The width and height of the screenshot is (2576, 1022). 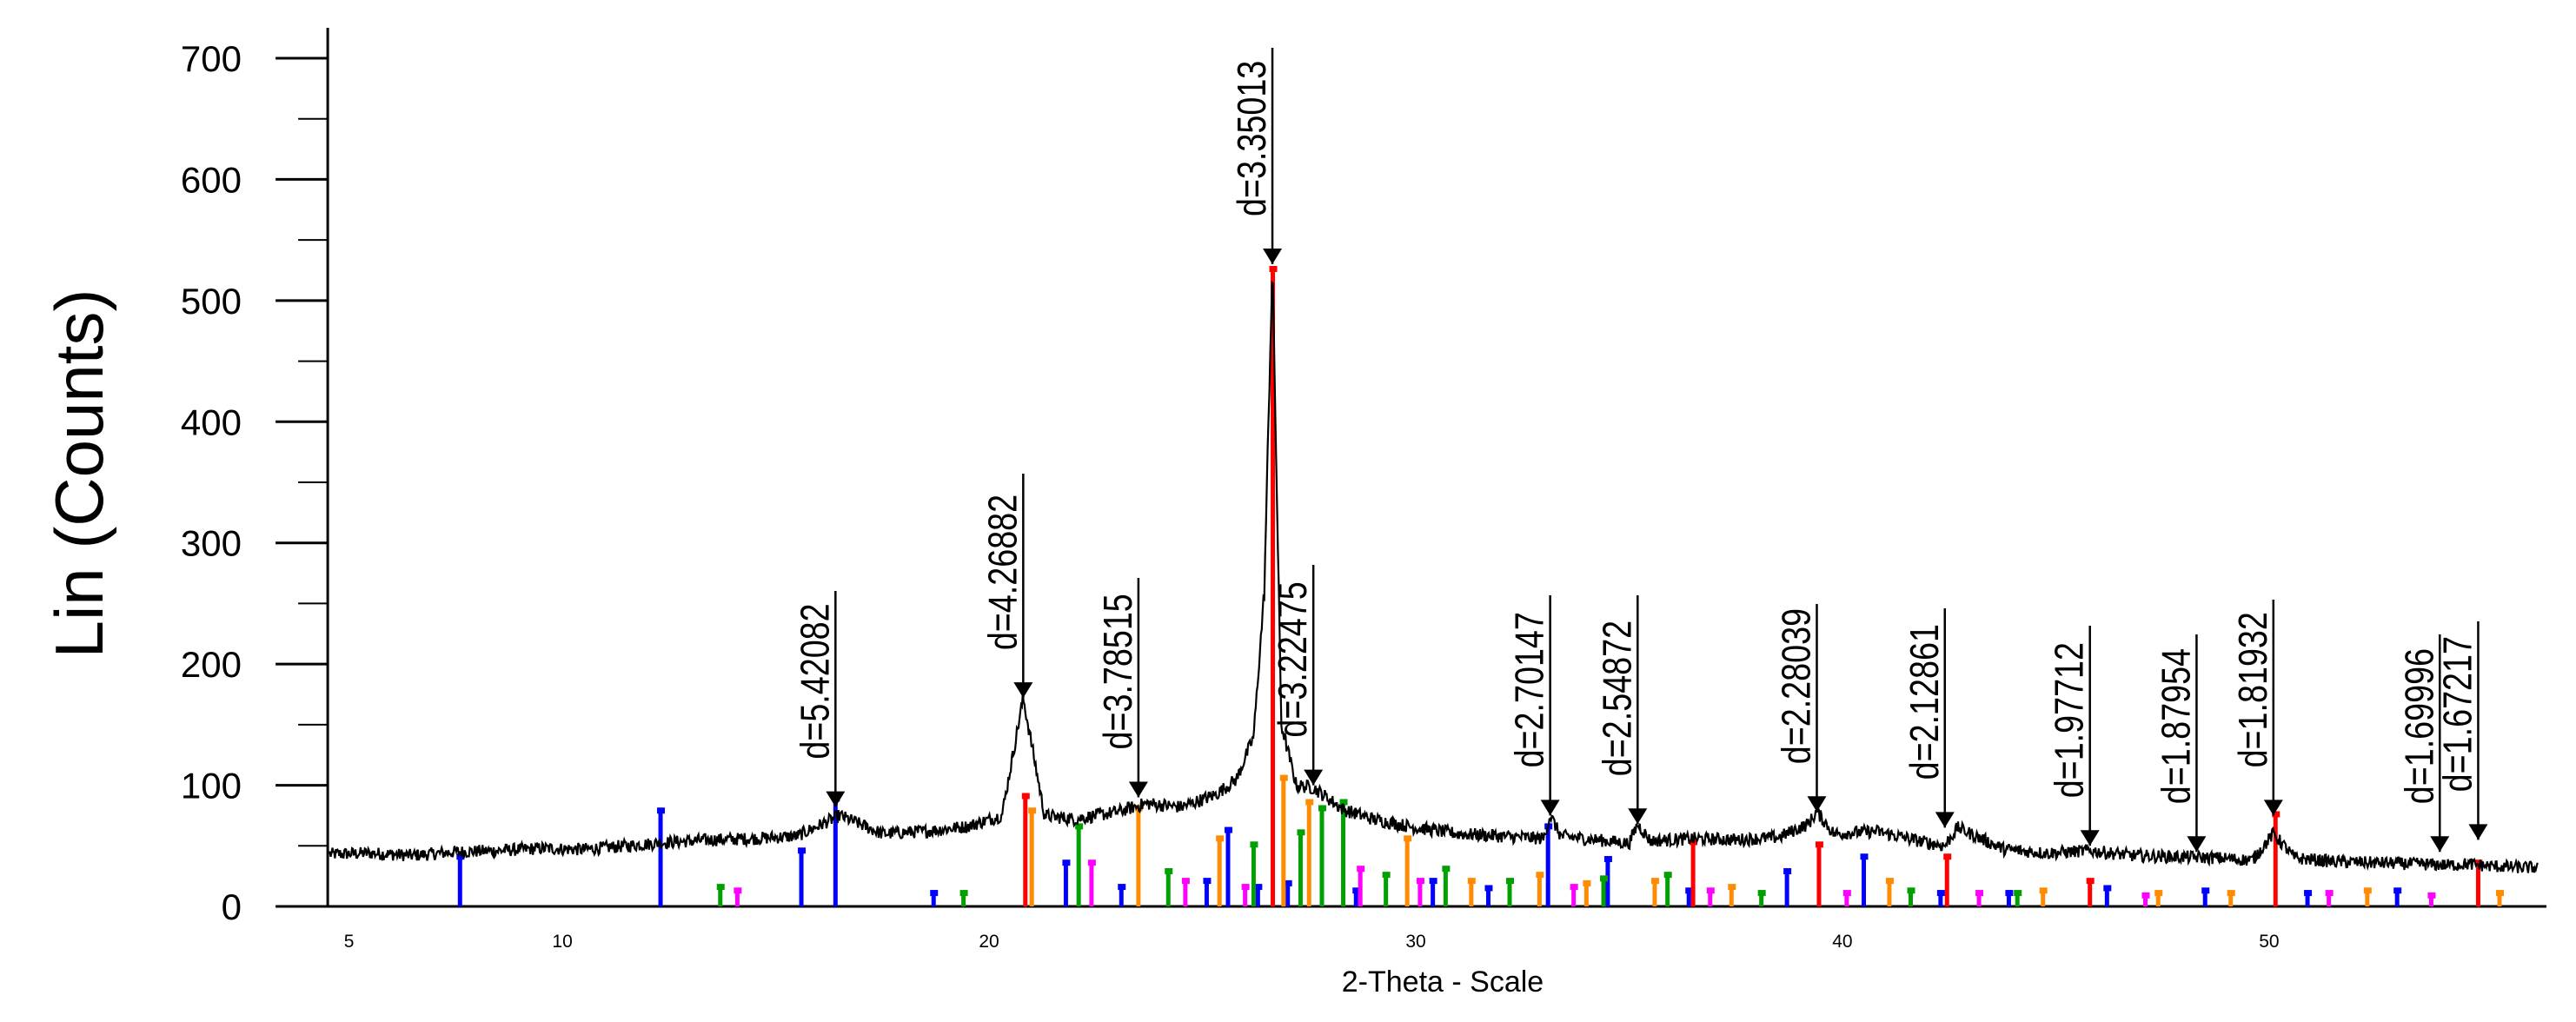 What do you see at coordinates (562, 942) in the screenshot?
I see `x-tick-label: 10` at bounding box center [562, 942].